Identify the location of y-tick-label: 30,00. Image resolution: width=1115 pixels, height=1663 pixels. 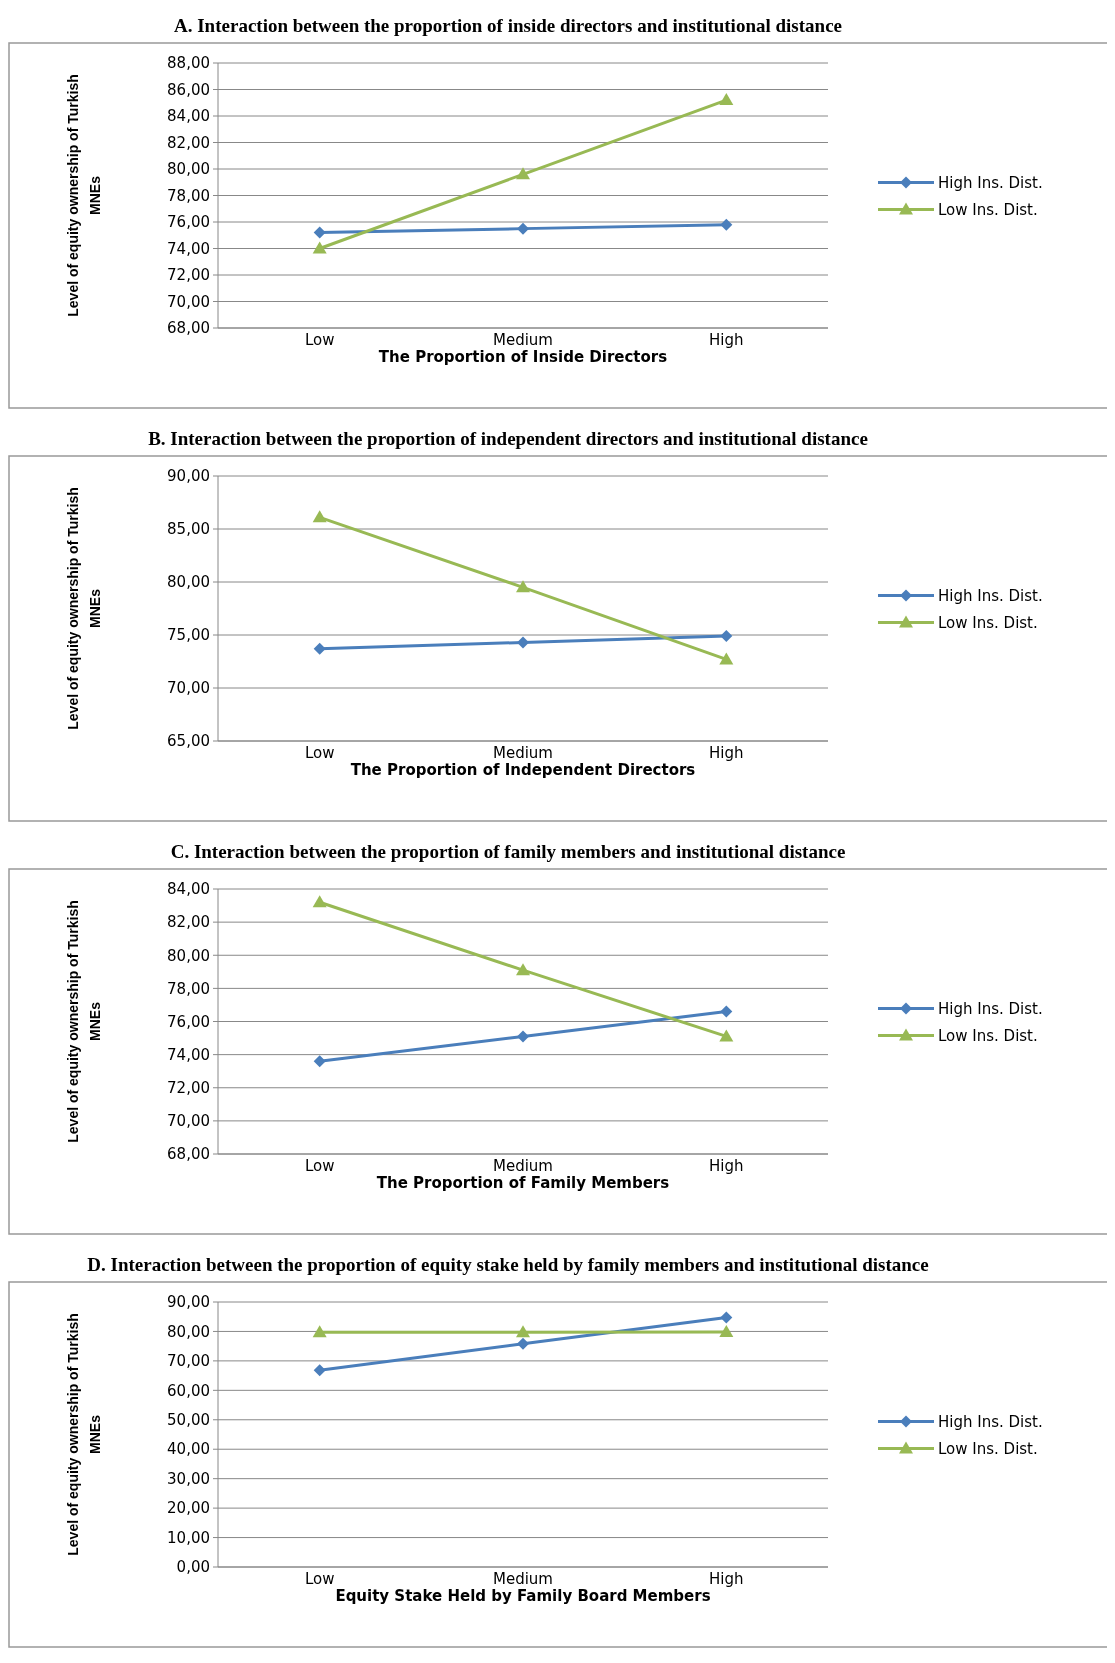
(188, 1478).